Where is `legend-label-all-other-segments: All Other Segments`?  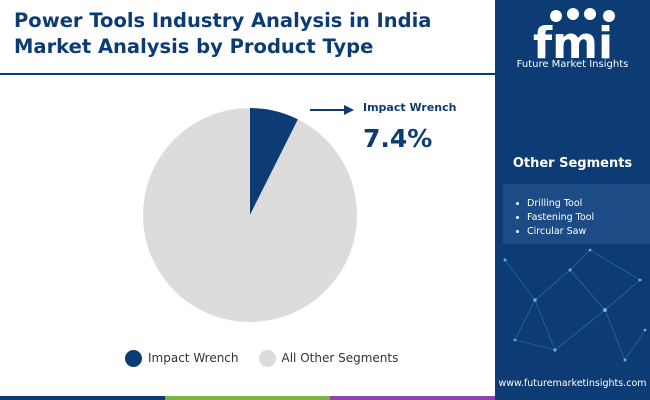
legend-label-all-other-segments: All Other Segments is located at coordinates (340, 358).